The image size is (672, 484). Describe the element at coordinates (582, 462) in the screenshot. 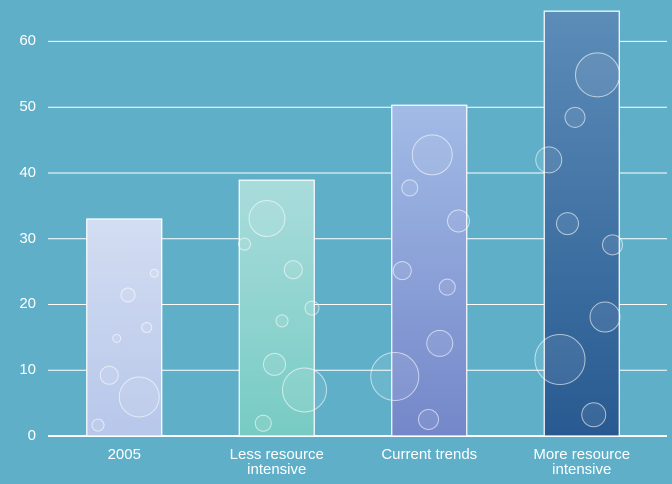

I see `x-tick-label: More resource intensive` at that location.